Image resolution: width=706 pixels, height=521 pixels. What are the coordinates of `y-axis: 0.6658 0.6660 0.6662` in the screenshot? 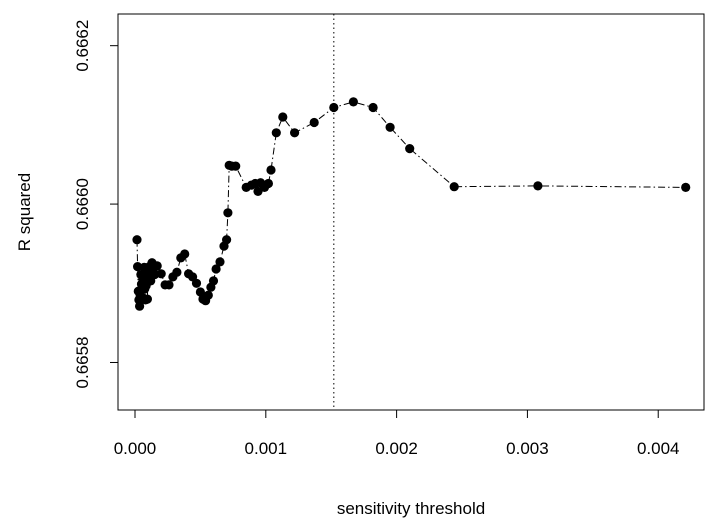 It's located at (96, 204).